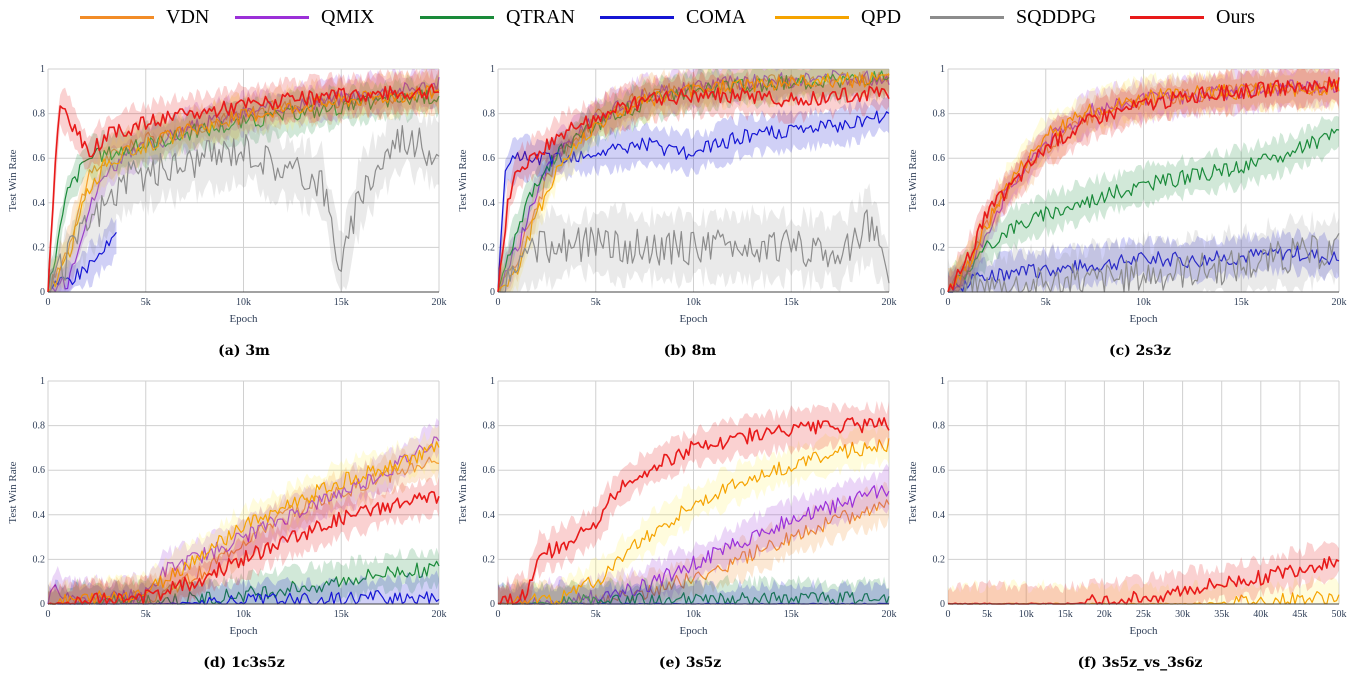 The image size is (1359, 683). Describe the element at coordinates (144, 17) in the screenshot. I see `legend-item: VDN` at that location.